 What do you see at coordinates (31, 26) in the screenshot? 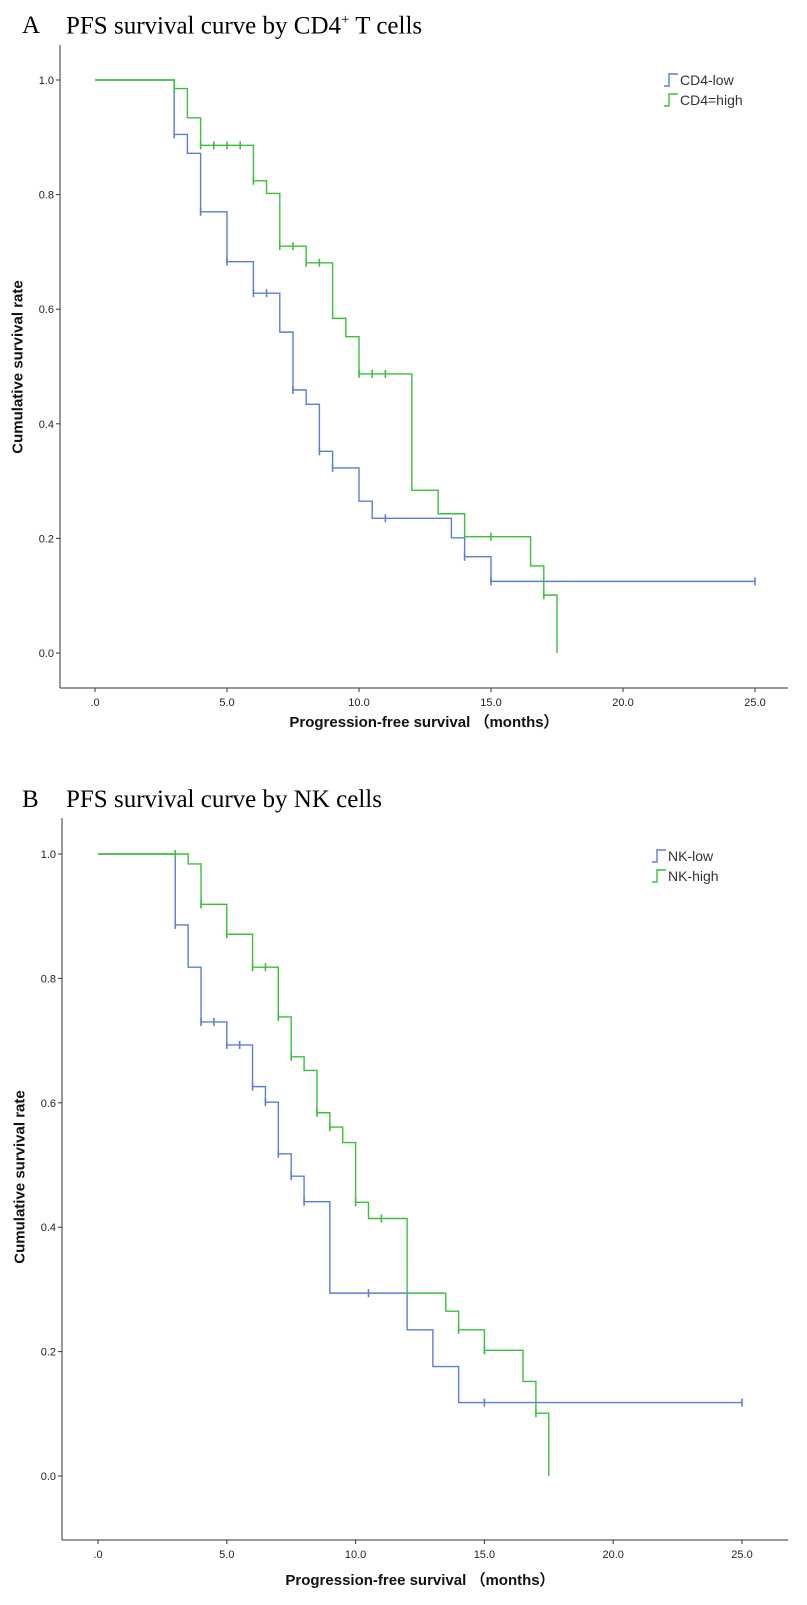
I see `panel-letter: A` at bounding box center [31, 26].